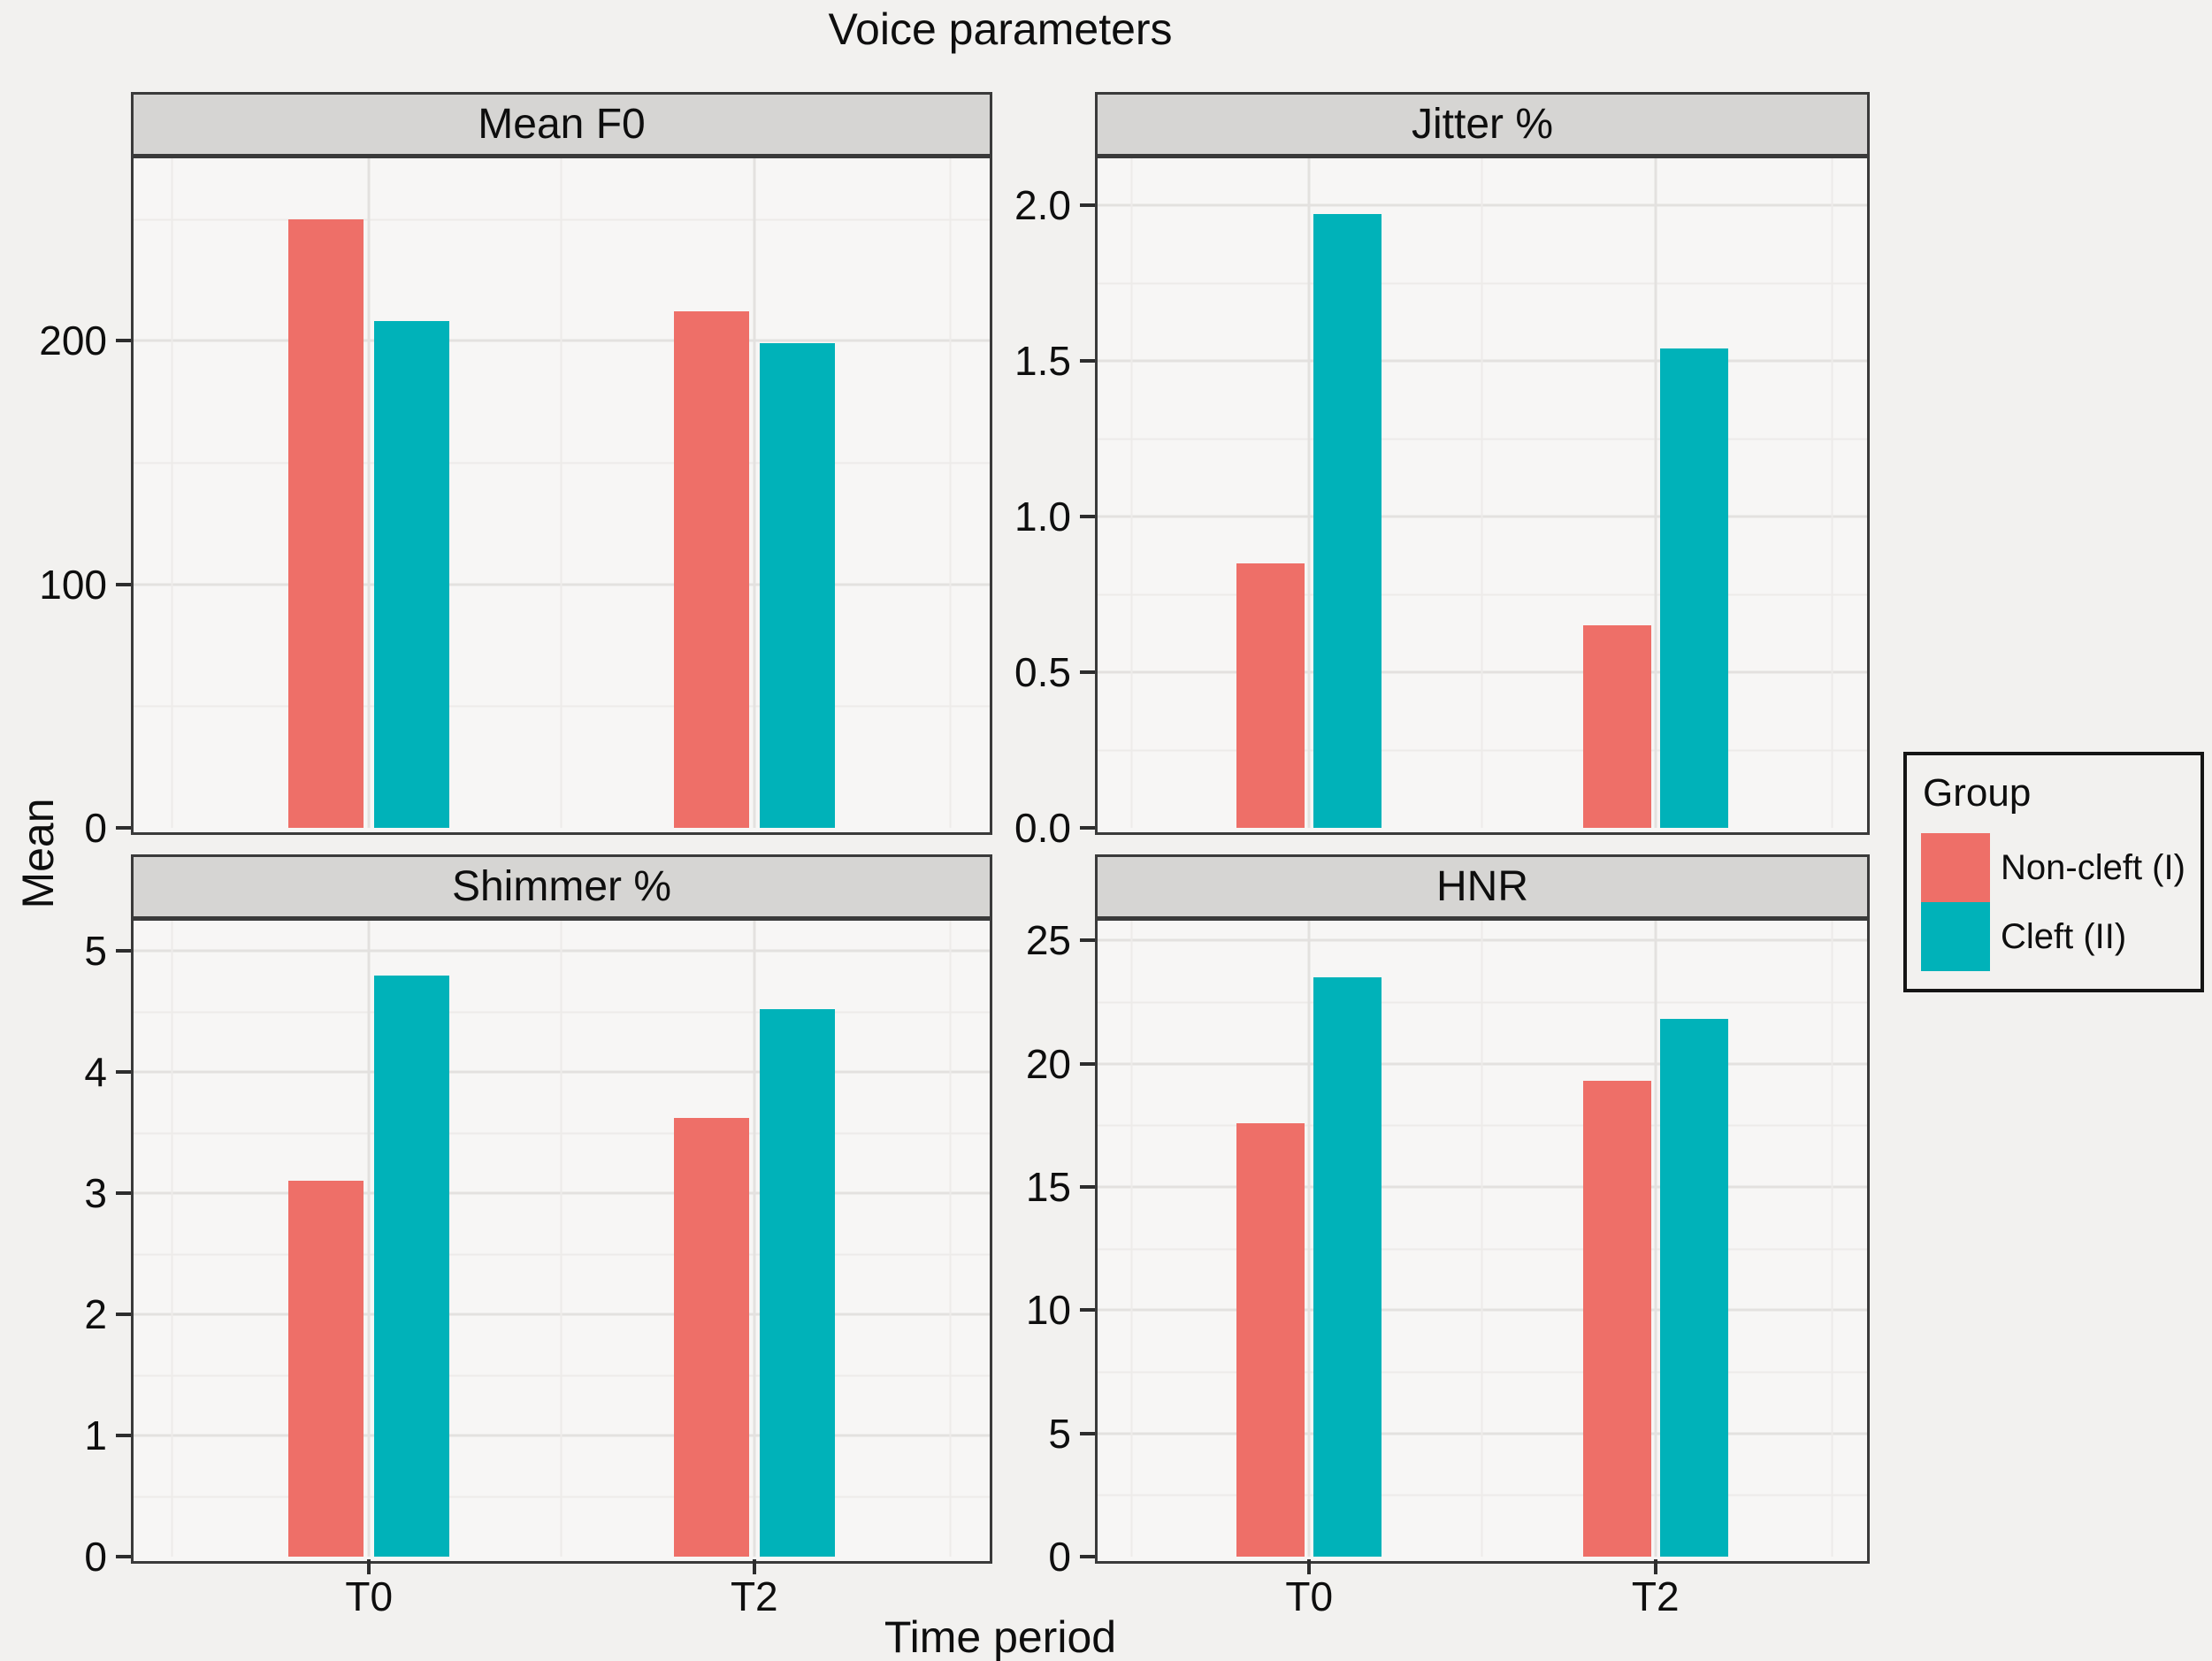 This screenshot has width=2212, height=1661. I want to click on y-tick-label: 20, so click(1048, 1063).